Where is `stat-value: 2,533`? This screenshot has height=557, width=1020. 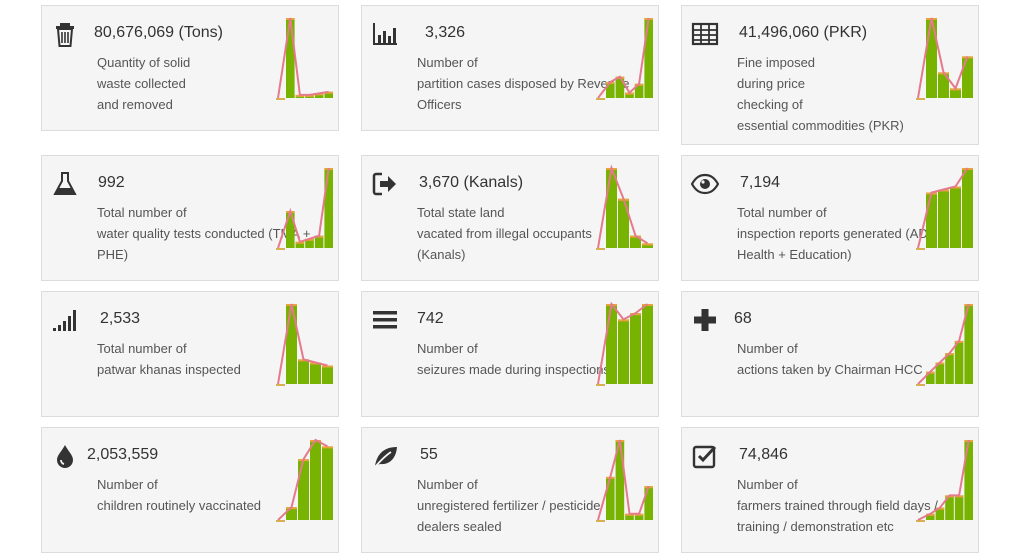
stat-value: 2,533 is located at coordinates (120, 318).